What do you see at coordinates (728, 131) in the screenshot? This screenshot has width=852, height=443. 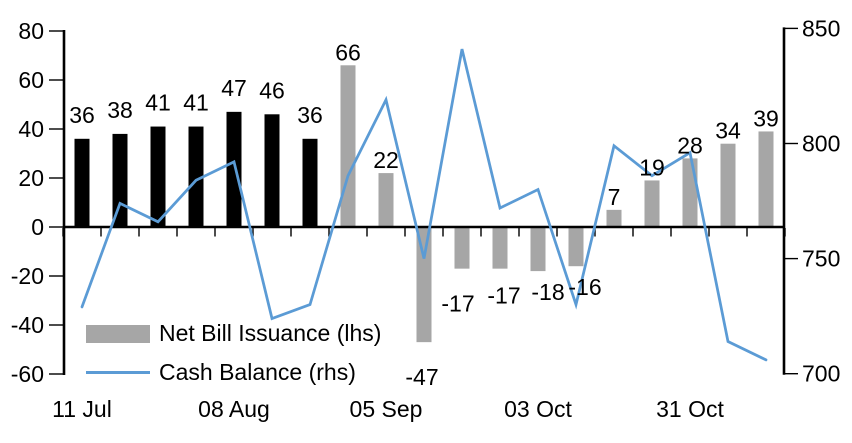 I see `bar-value-label: 34` at bounding box center [728, 131].